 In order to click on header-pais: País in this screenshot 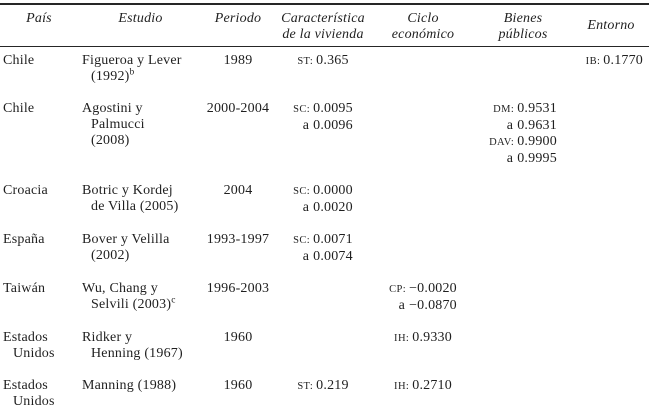, I will do `click(39, 25)`.